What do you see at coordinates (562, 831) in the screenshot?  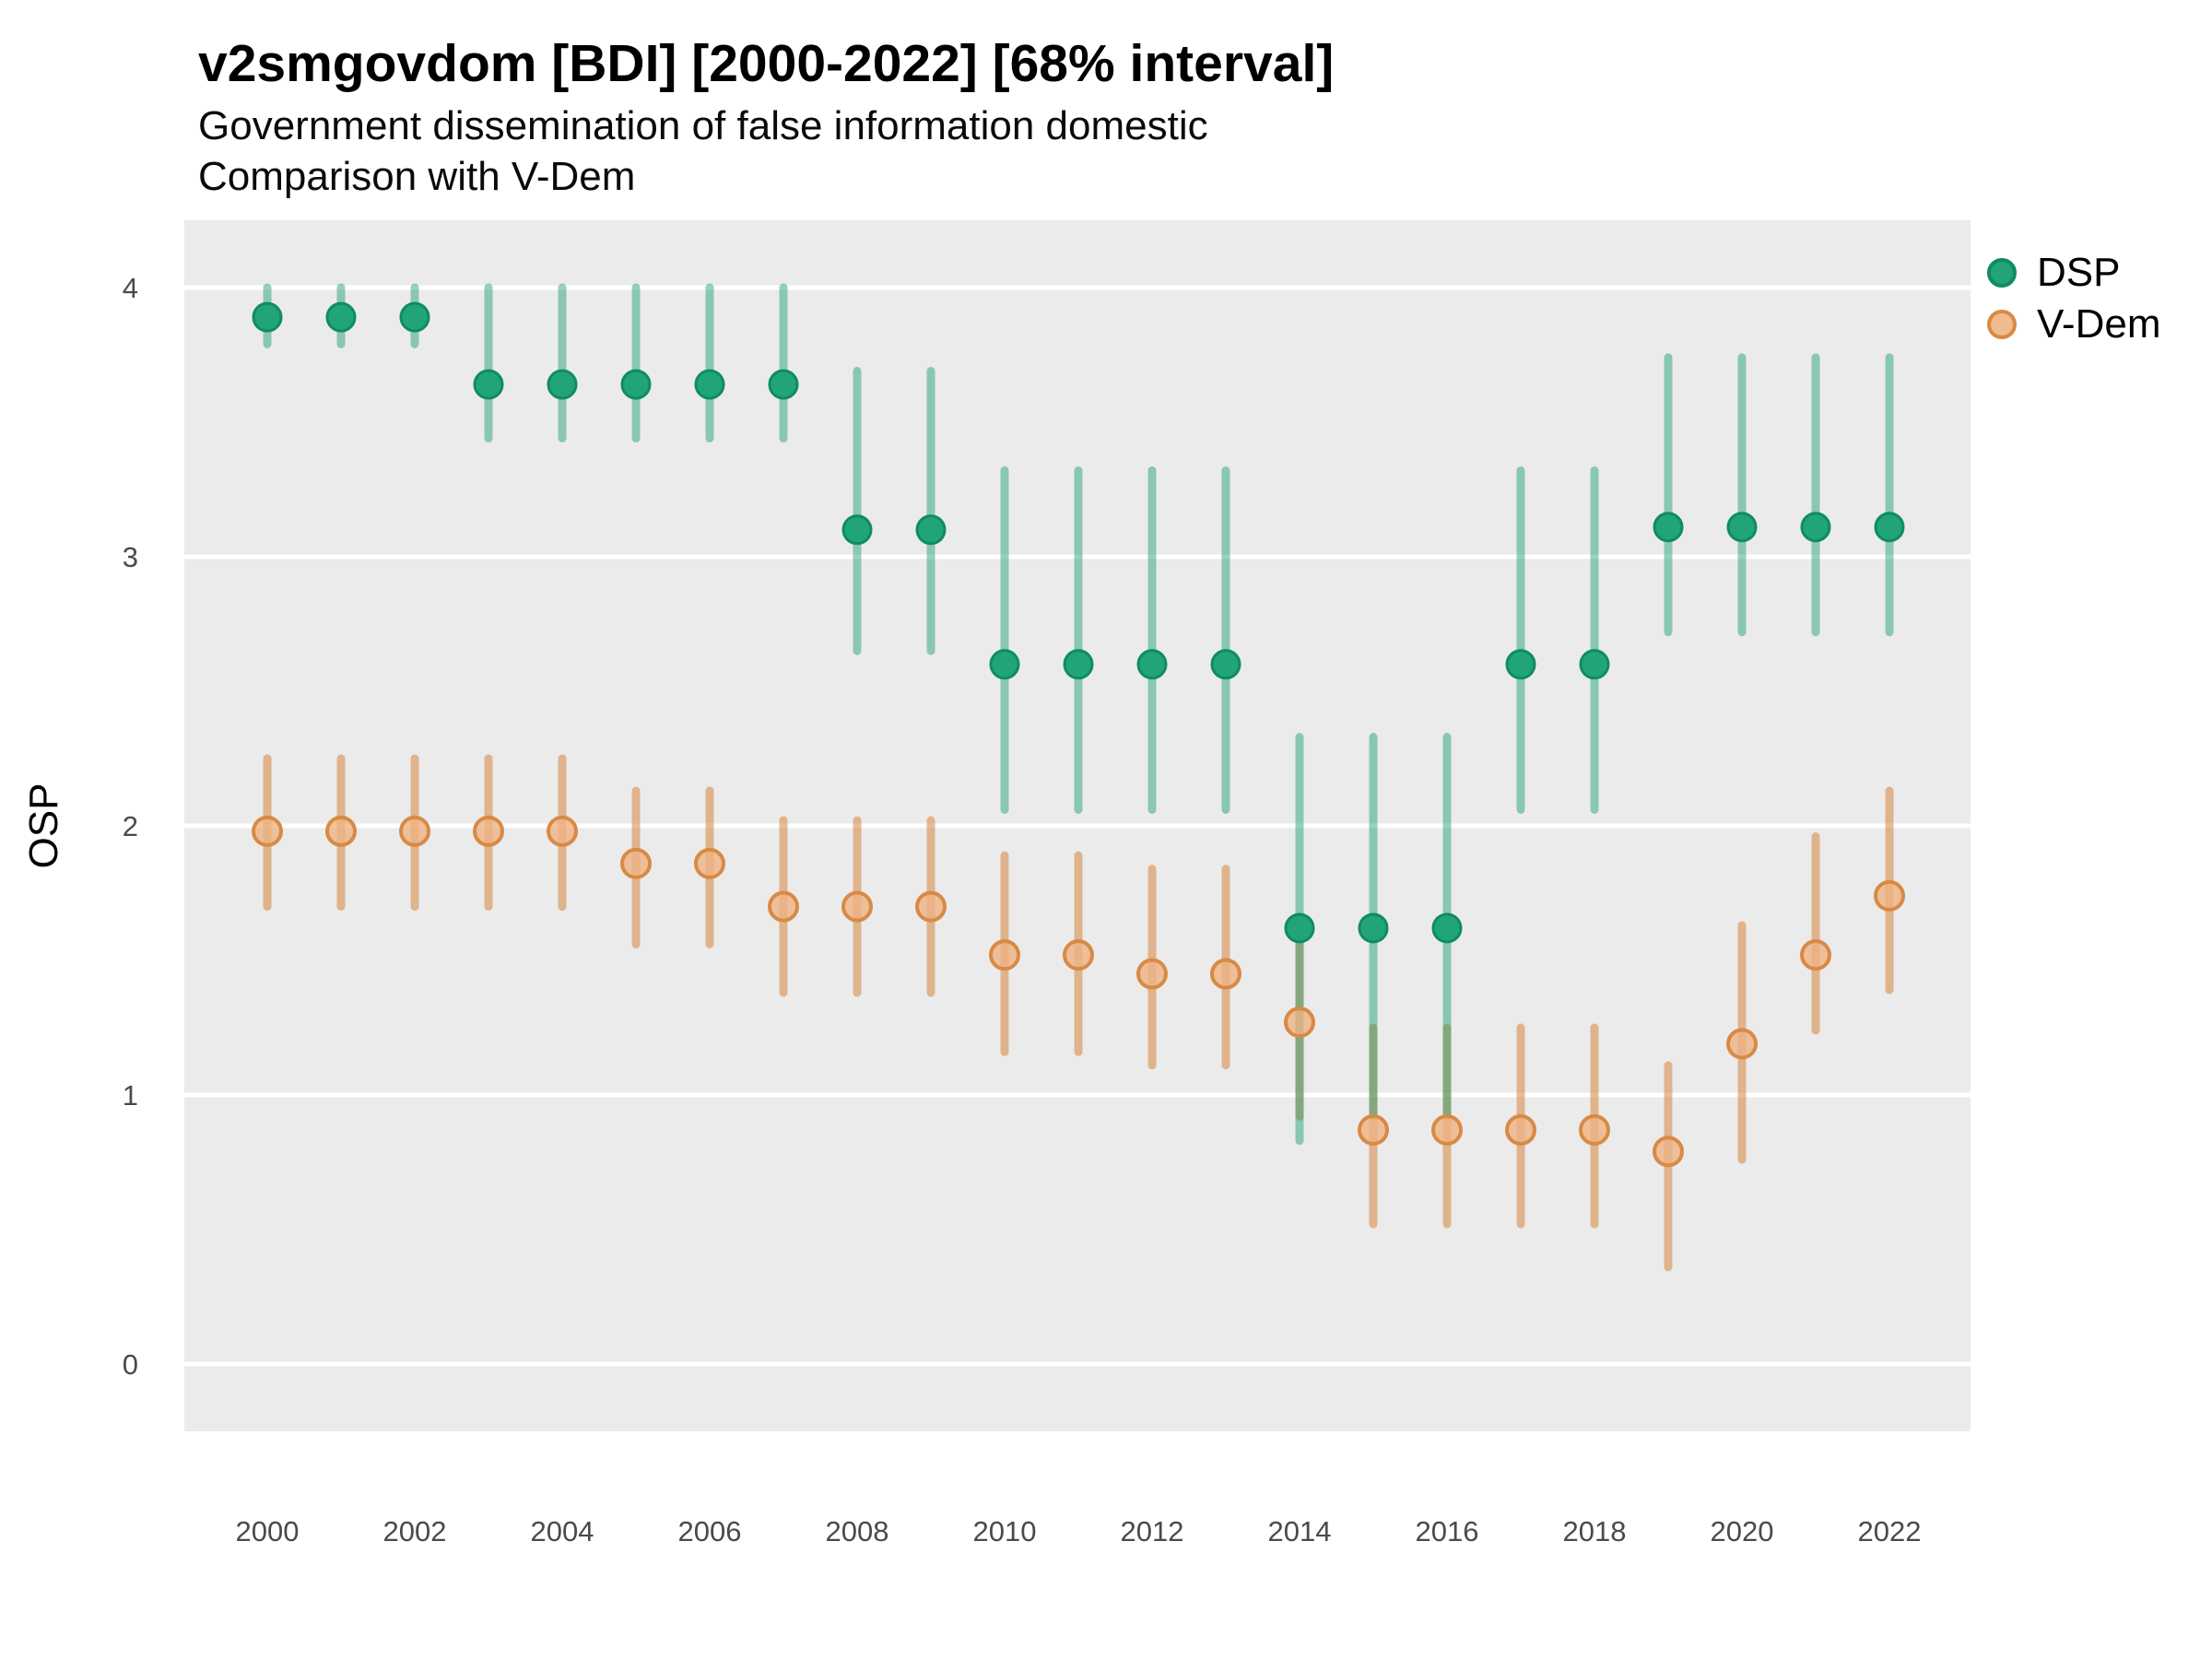 I see `vdem-point-2004` at bounding box center [562, 831].